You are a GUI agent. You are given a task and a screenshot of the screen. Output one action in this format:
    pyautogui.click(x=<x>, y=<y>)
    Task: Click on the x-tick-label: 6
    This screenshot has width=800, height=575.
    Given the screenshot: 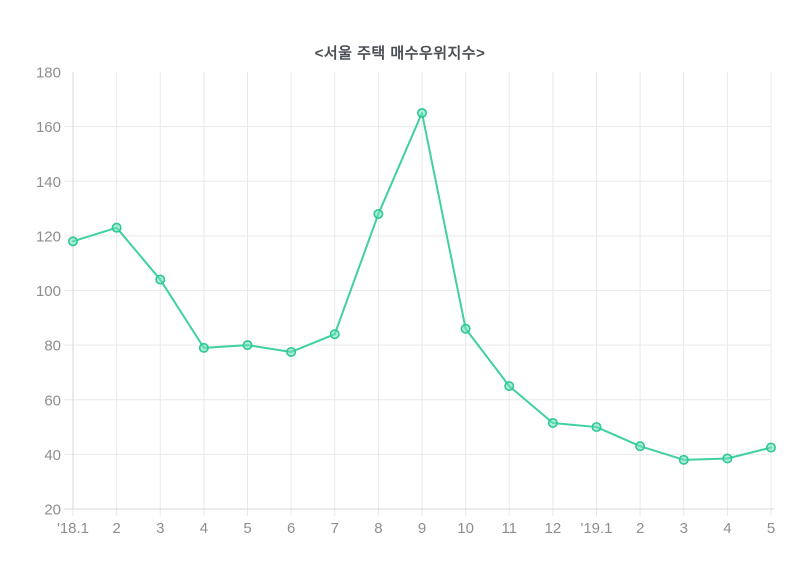 What is the action you would take?
    pyautogui.click(x=291, y=528)
    